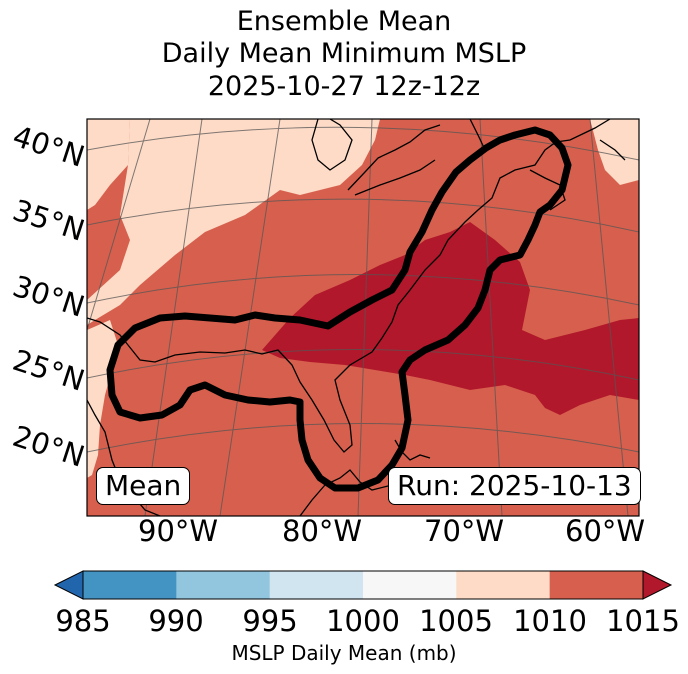 Image resolution: width=688 pixels, height=674 pixels. What do you see at coordinates (344, 53) in the screenshot?
I see `title-line-2: Daily Mean Minimum MSLP` at bounding box center [344, 53].